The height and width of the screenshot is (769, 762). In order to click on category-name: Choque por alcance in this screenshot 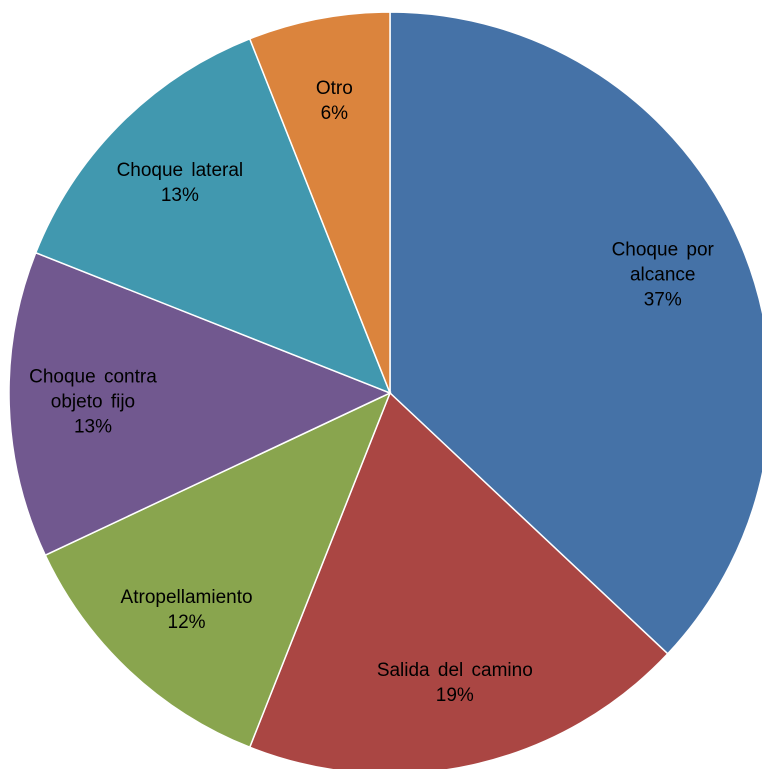, I will do `click(662, 262)`.